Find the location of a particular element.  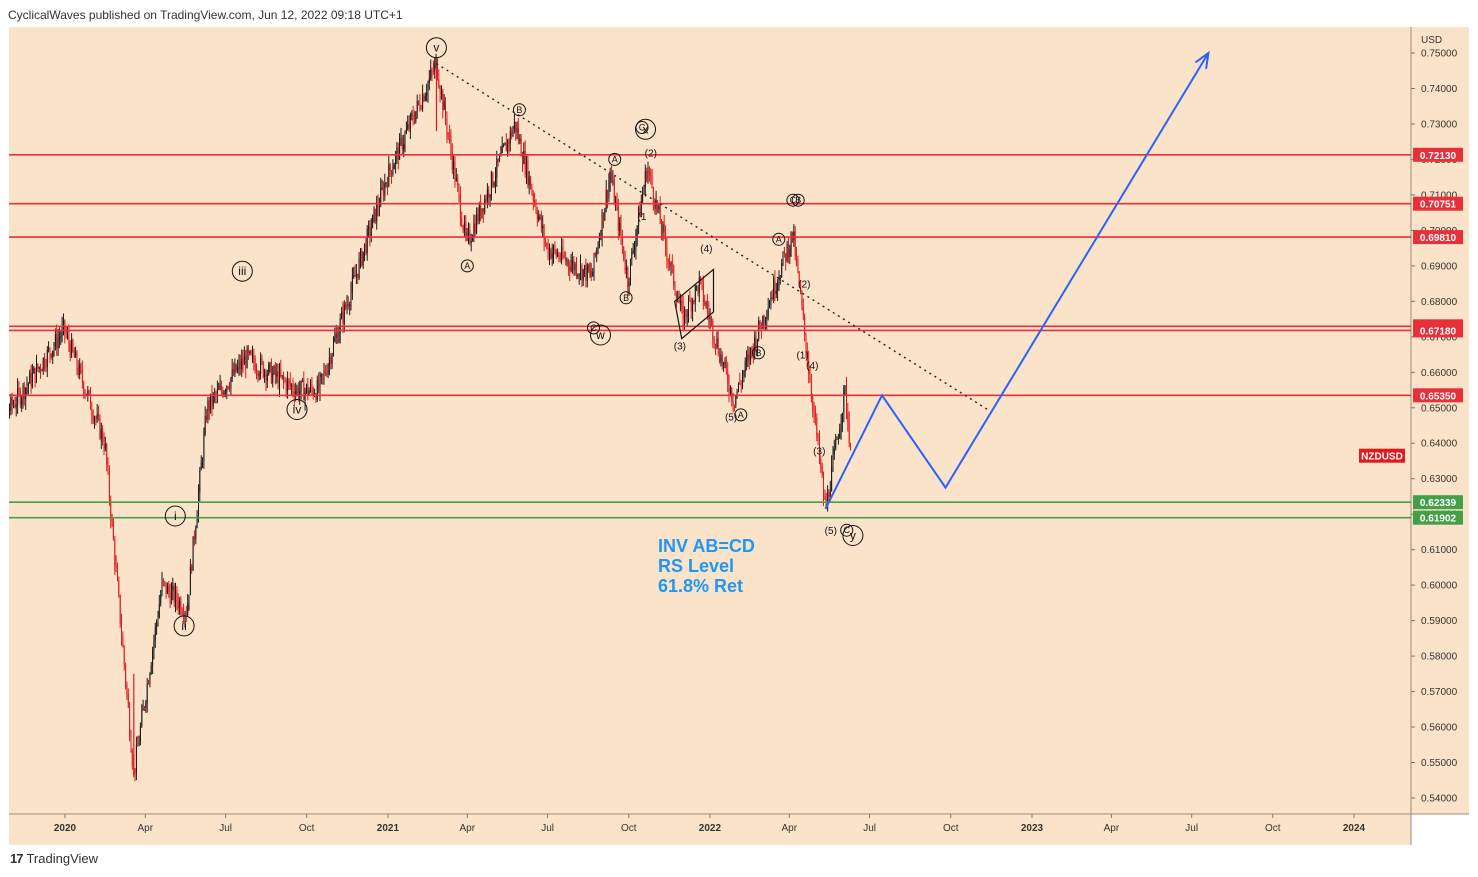

wave-label: C is located at coordinates (642, 128).